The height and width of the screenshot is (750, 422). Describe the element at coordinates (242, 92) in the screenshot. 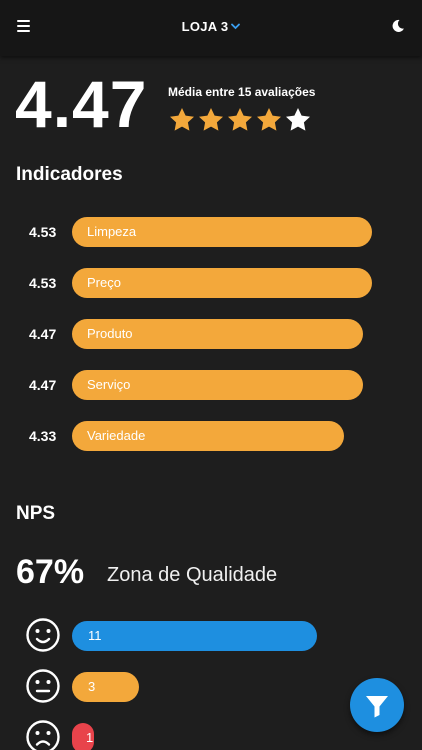

I see `average-caption: Média entre 15 avaliações` at that location.